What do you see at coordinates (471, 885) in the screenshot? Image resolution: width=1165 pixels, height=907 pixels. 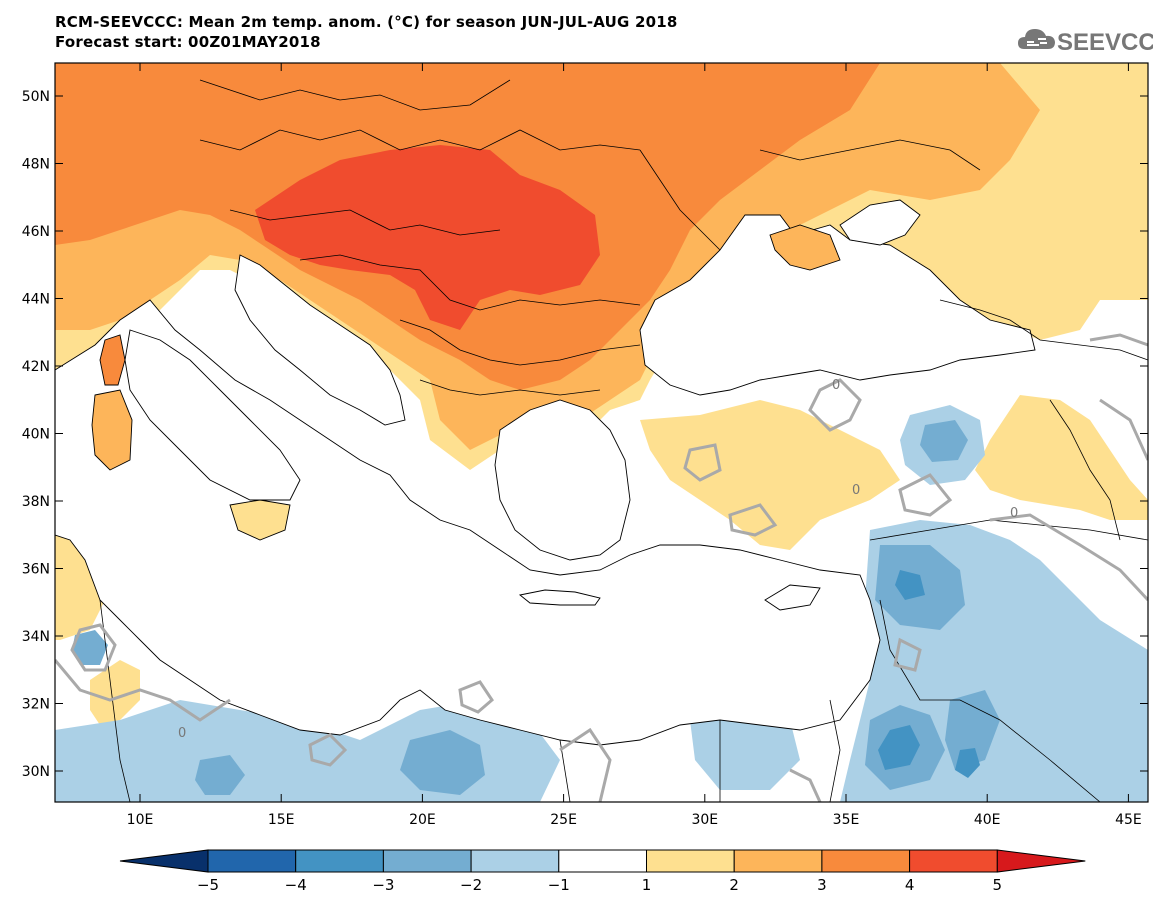 I see `colorbar-tick-label: −2` at bounding box center [471, 885].